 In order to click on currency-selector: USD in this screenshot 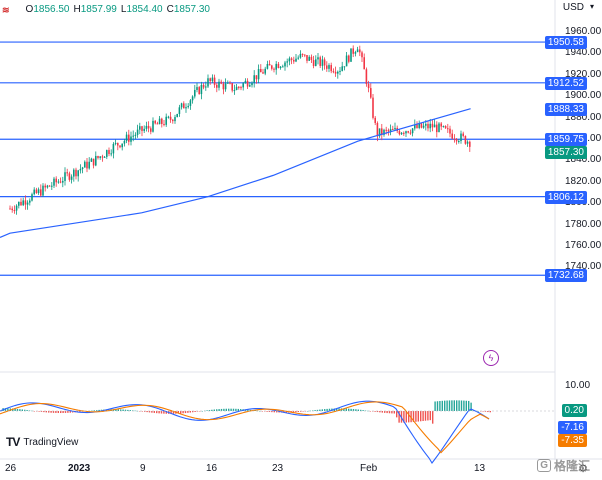, I will do `click(573, 7)`.